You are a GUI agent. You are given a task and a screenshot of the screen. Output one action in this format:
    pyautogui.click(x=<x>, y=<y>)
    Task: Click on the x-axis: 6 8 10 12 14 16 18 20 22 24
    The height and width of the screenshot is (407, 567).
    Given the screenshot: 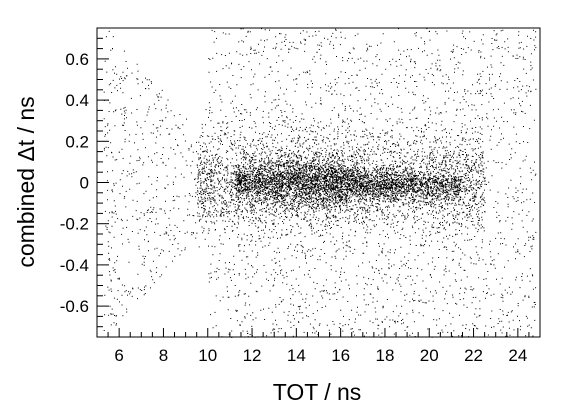 What is the action you would take?
    pyautogui.click(x=318, y=346)
    